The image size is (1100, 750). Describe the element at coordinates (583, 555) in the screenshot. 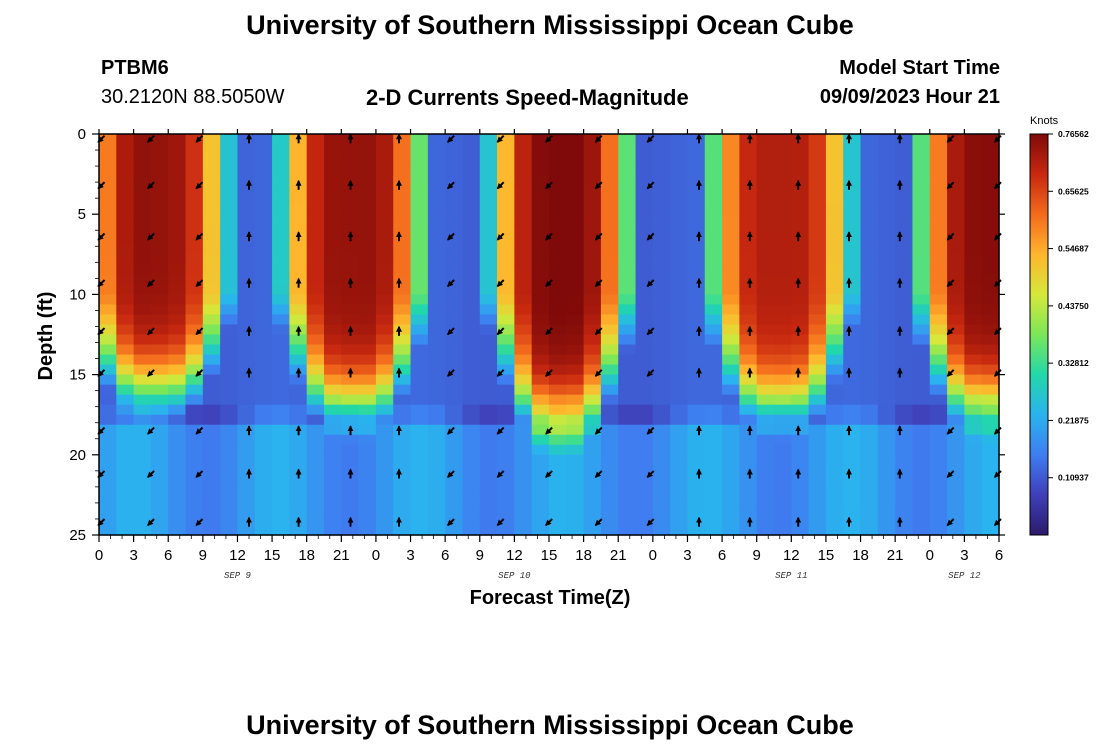

I see `x-tick-label: 18` at that location.